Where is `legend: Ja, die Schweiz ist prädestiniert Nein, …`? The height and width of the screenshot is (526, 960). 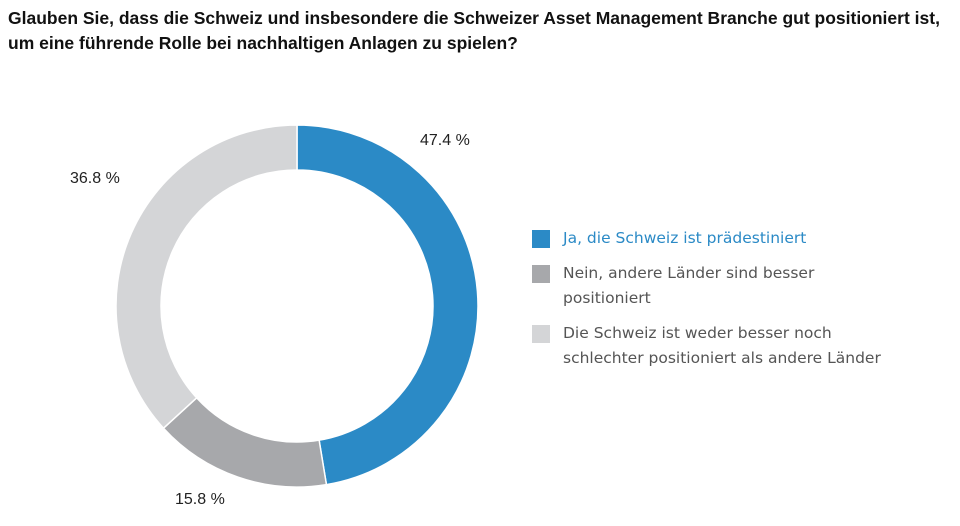 legend: Ja, die Schweiz ist prädestiniert Nein, … is located at coordinates (727, 303).